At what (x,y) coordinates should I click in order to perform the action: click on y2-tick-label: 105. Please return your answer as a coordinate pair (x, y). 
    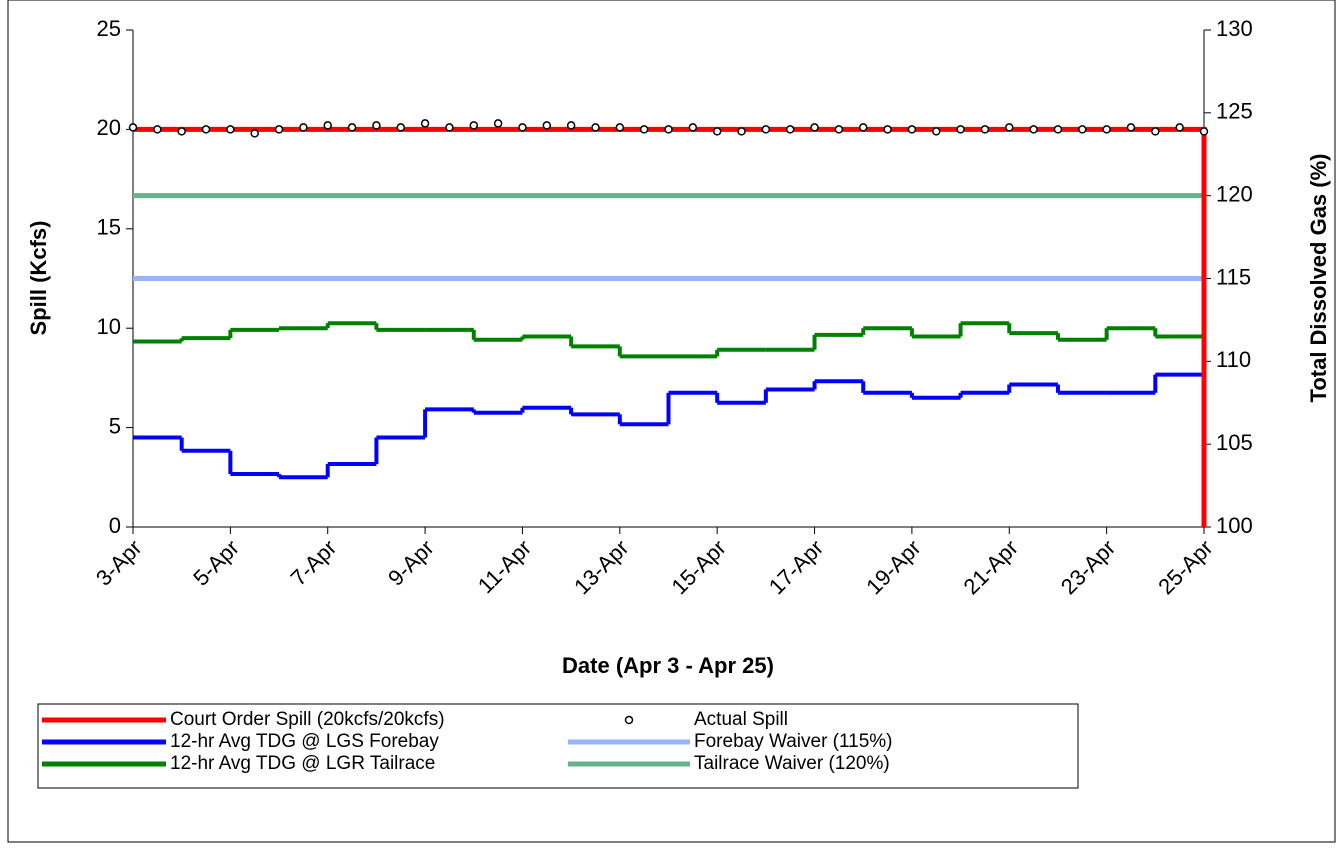
    Looking at the image, I should click on (1234, 442).